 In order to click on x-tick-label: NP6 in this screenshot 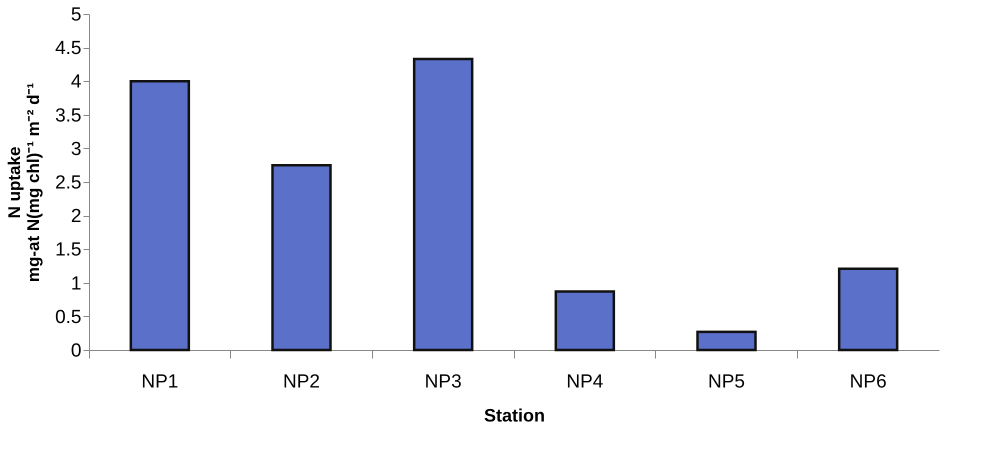, I will do `click(868, 382)`.